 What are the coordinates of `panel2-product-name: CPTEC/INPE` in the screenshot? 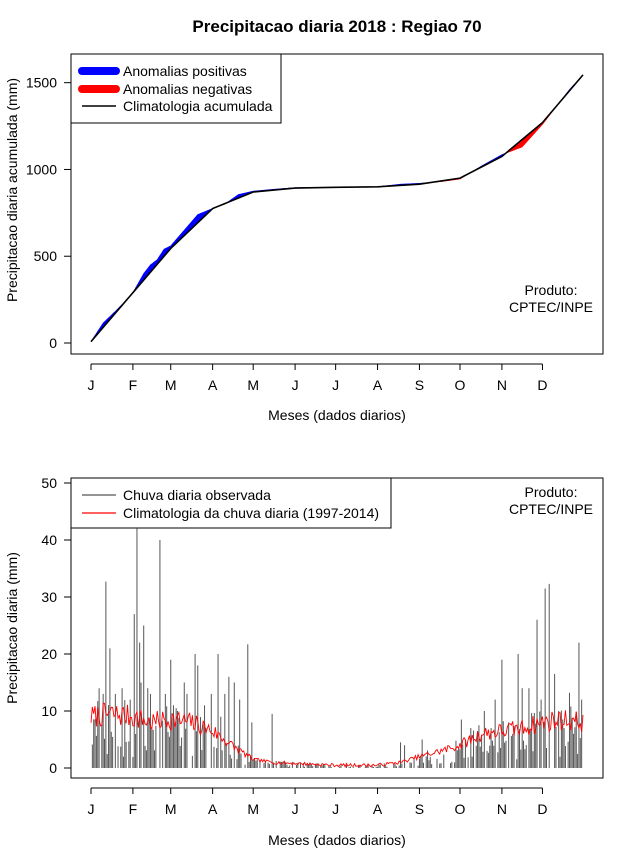 It's located at (551, 509).